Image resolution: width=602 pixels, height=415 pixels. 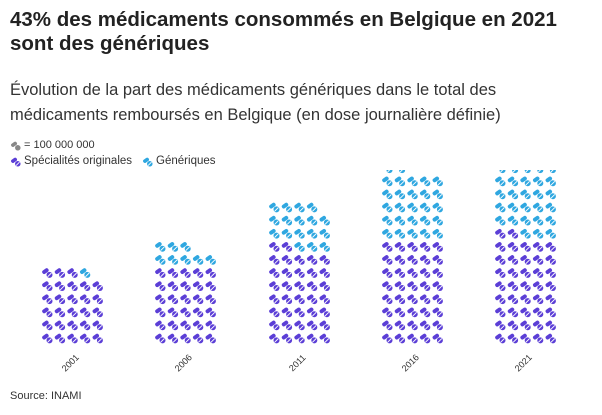 I want to click on x-tick-label: 2006, so click(x=183, y=362).